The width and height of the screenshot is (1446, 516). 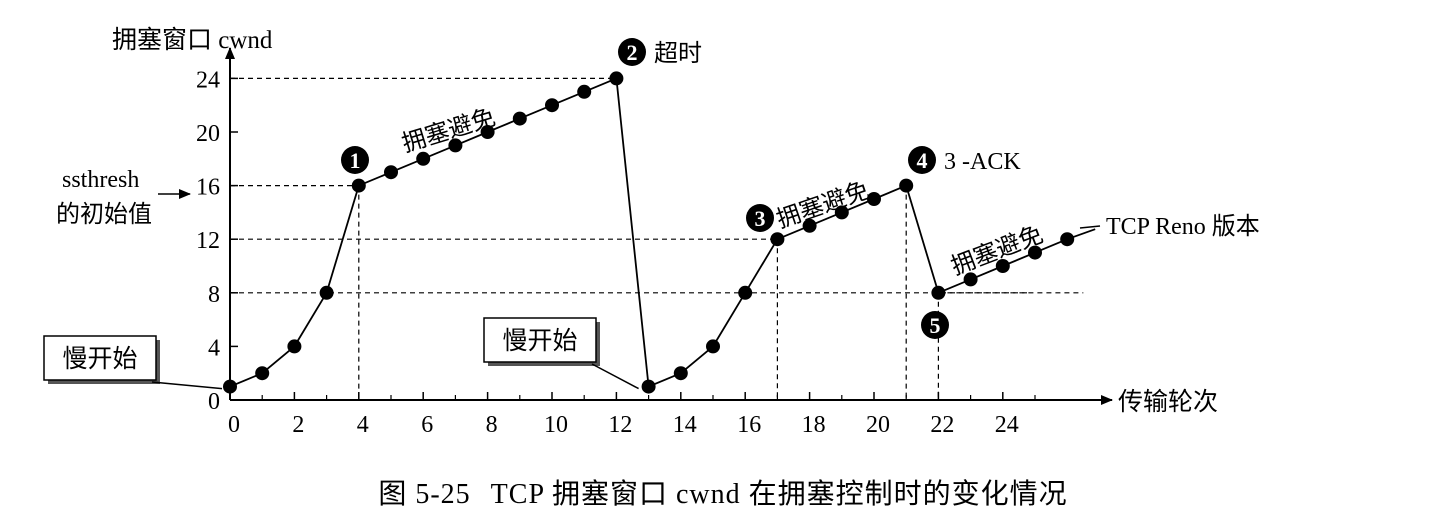 What do you see at coordinates (556, 425) in the screenshot?
I see `x-tick-label-10: 10` at bounding box center [556, 425].